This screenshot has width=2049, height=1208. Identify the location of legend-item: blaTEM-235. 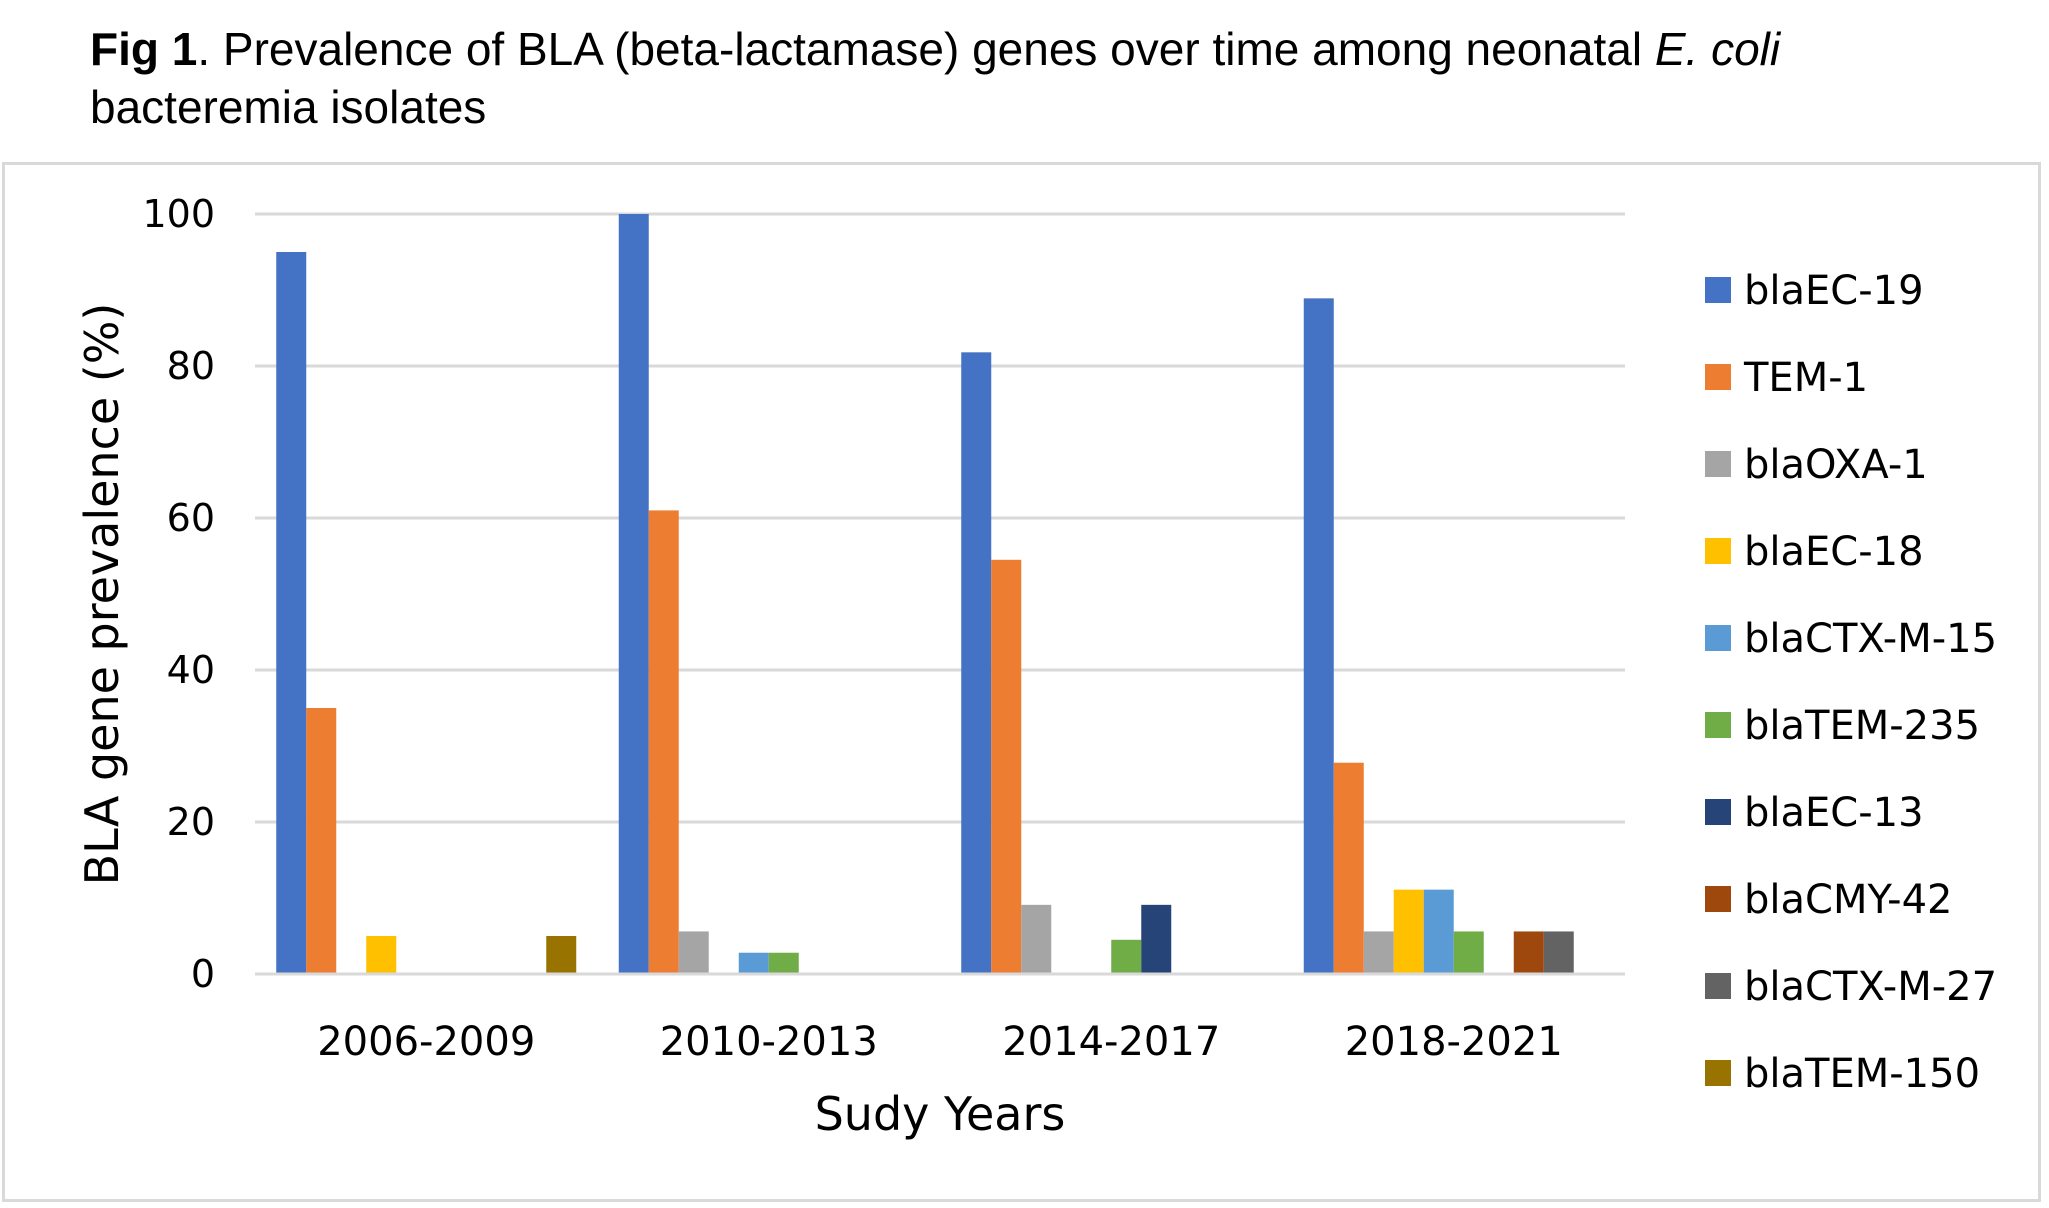
(1842, 726).